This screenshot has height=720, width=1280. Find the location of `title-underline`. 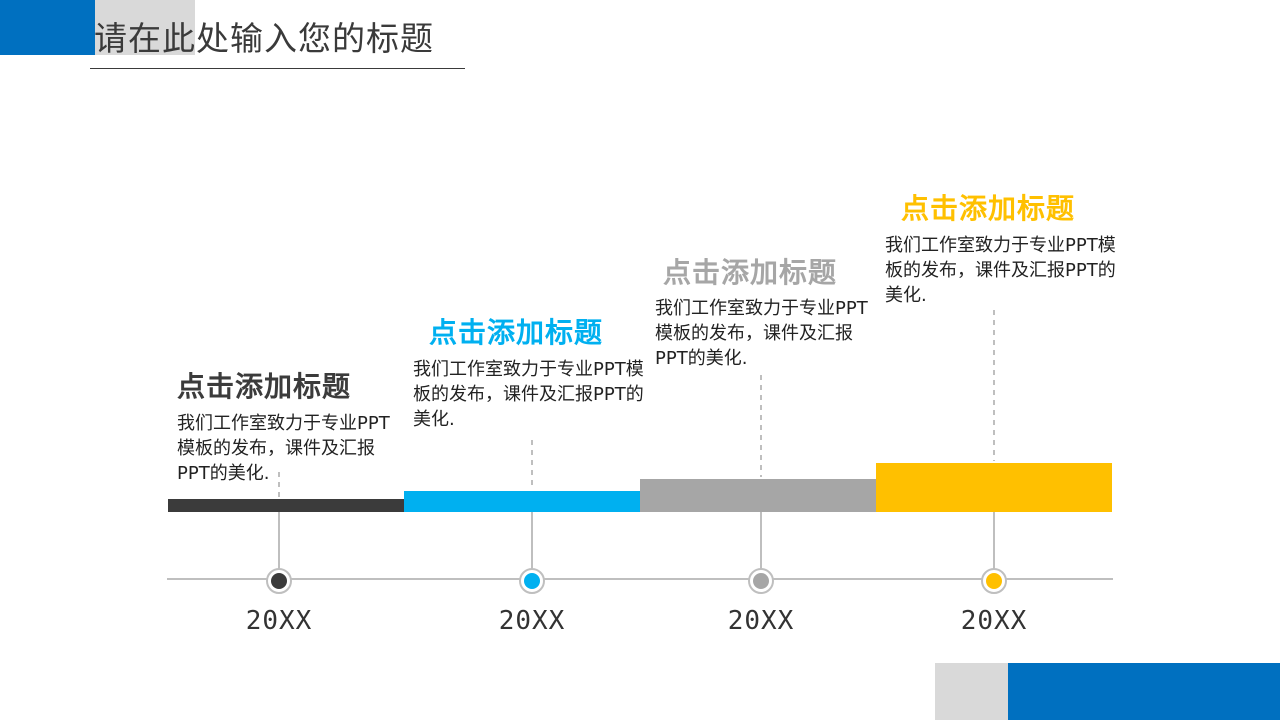

title-underline is located at coordinates (277, 68).